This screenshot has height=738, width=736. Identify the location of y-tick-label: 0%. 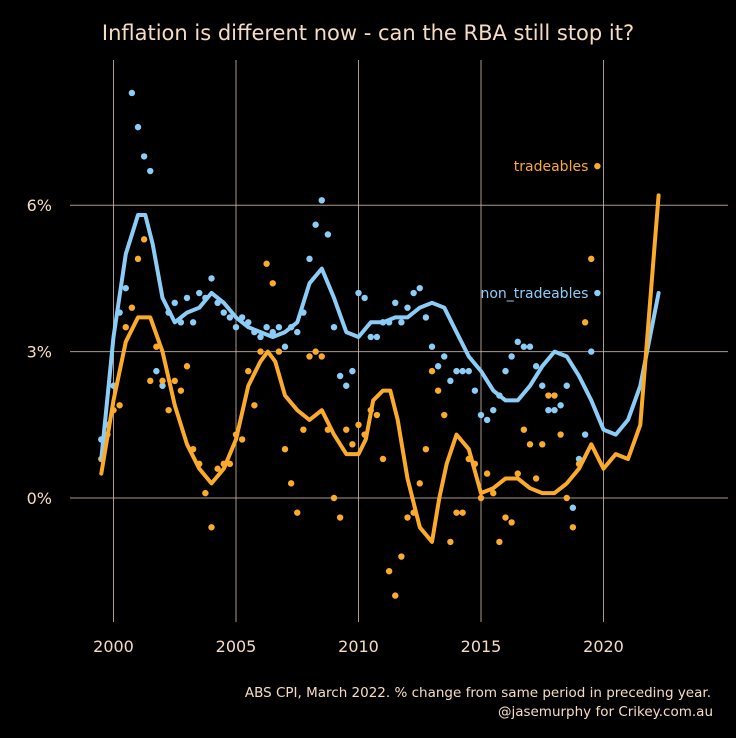
(39, 498).